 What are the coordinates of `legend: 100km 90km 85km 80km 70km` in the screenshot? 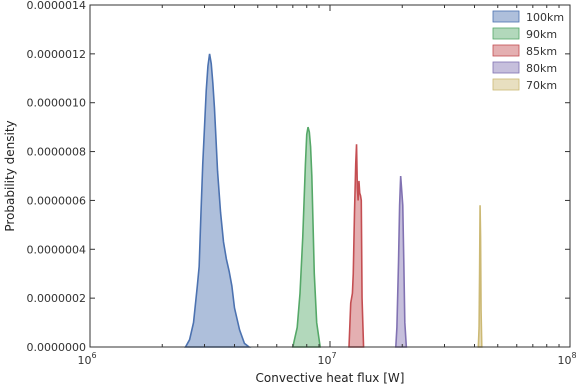 It's located at (528, 51).